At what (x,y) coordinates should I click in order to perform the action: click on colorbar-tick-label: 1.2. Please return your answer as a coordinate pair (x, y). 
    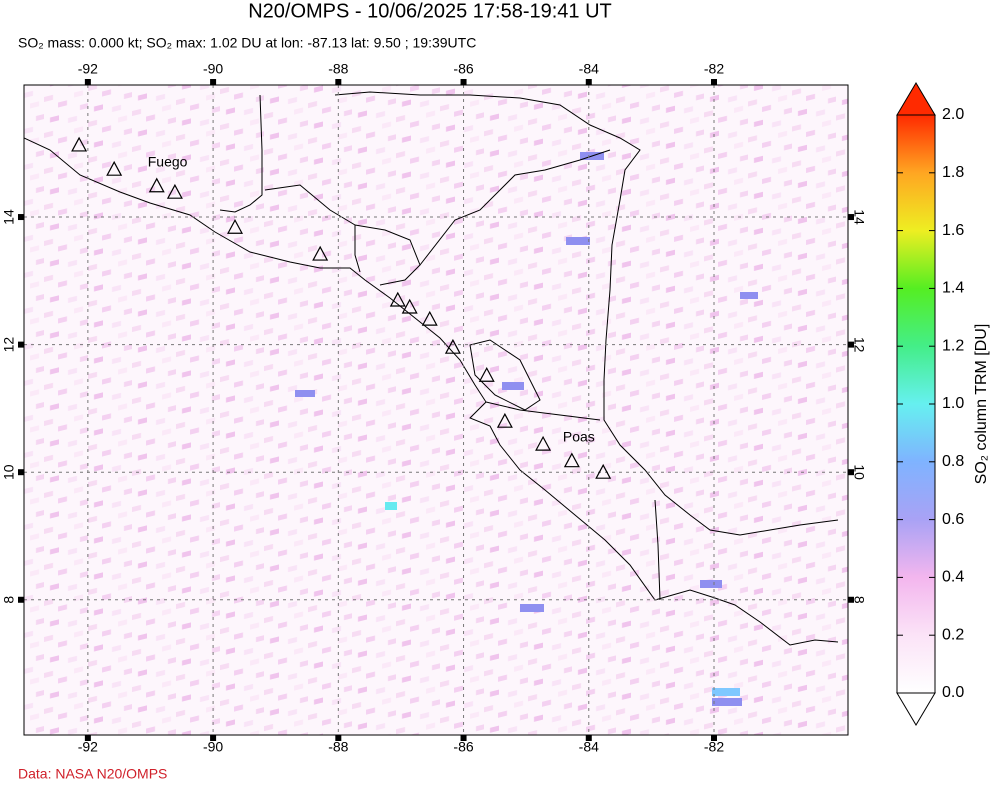
    Looking at the image, I should click on (953, 345).